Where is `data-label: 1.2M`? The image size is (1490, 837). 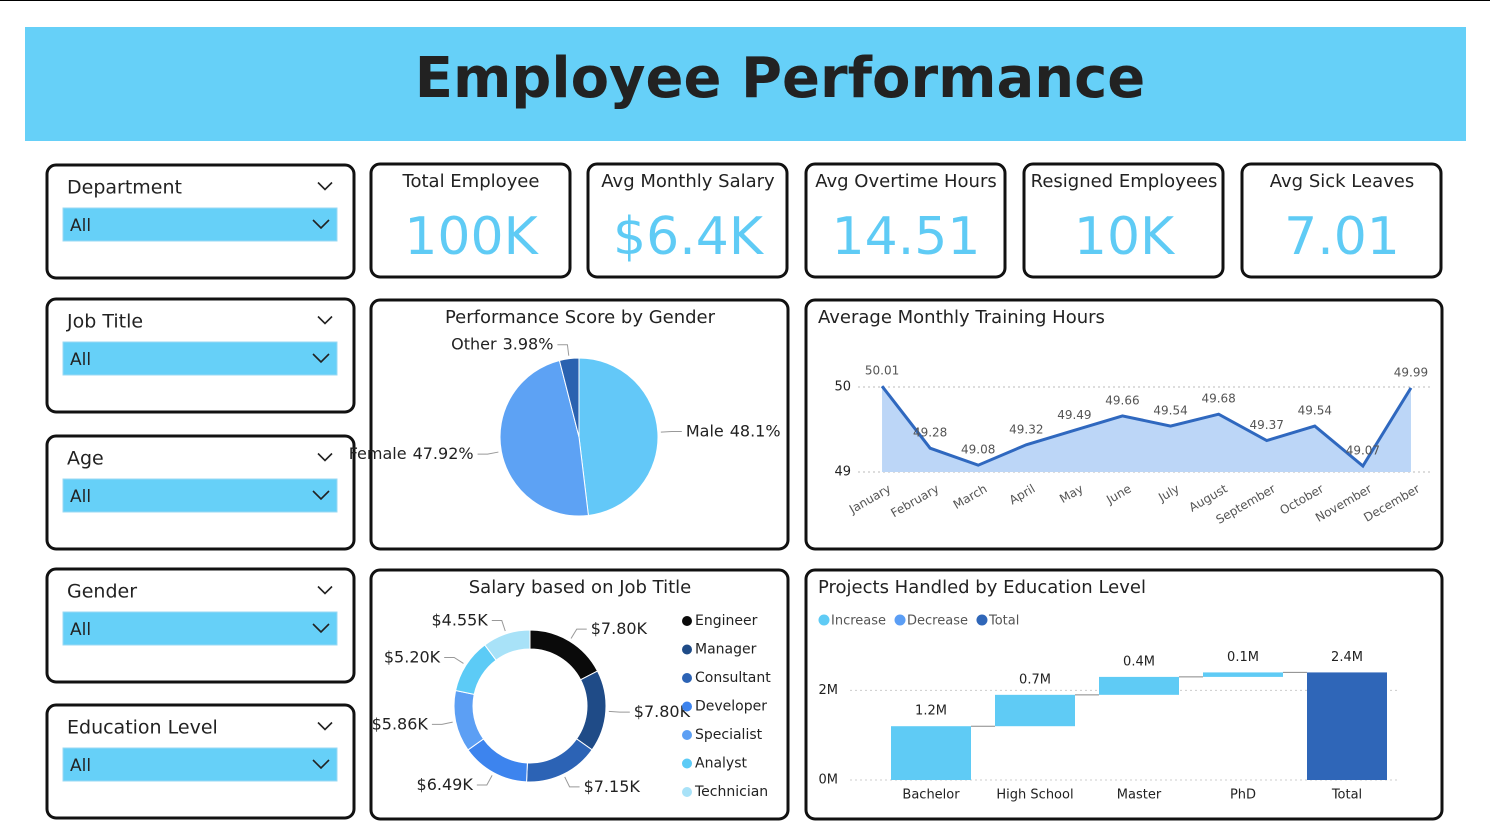 data-label: 1.2M is located at coordinates (931, 711).